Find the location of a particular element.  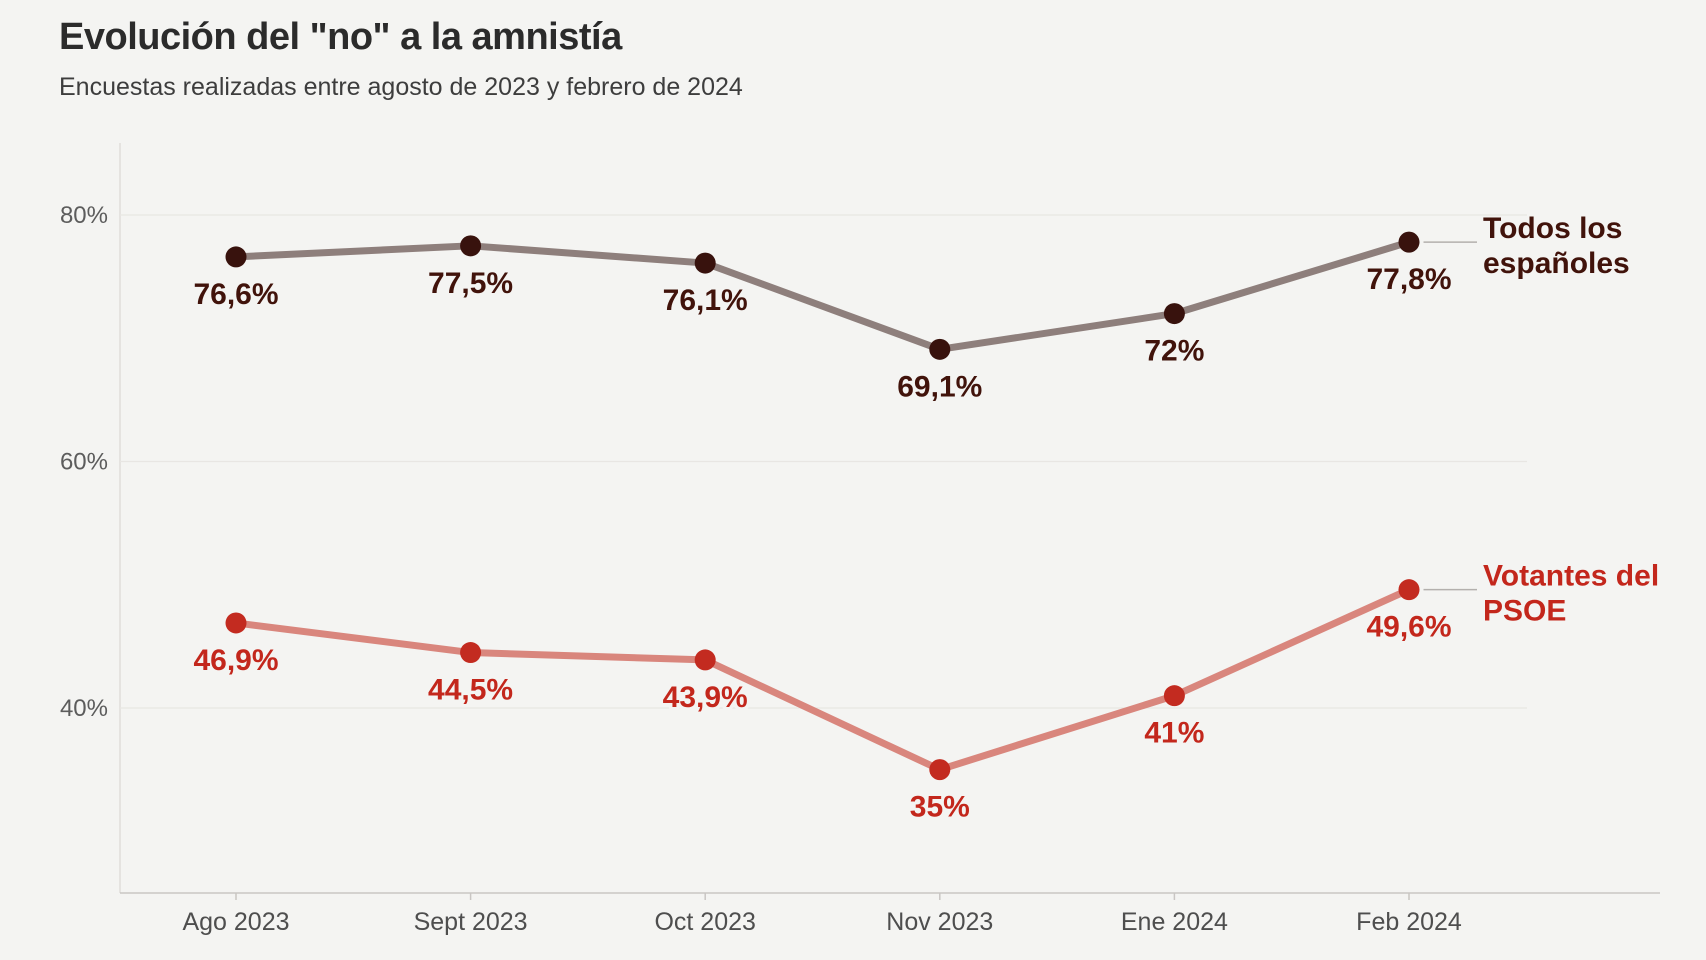

y-tick-label: 40% is located at coordinates (84, 708).